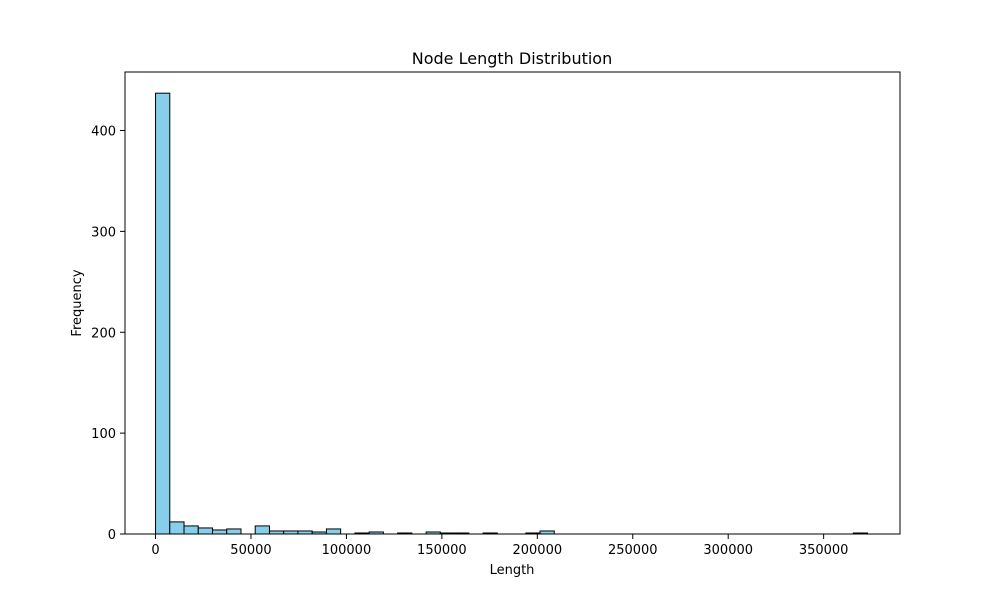  I want to click on chart-title: Node Length Distribution, so click(512, 58).